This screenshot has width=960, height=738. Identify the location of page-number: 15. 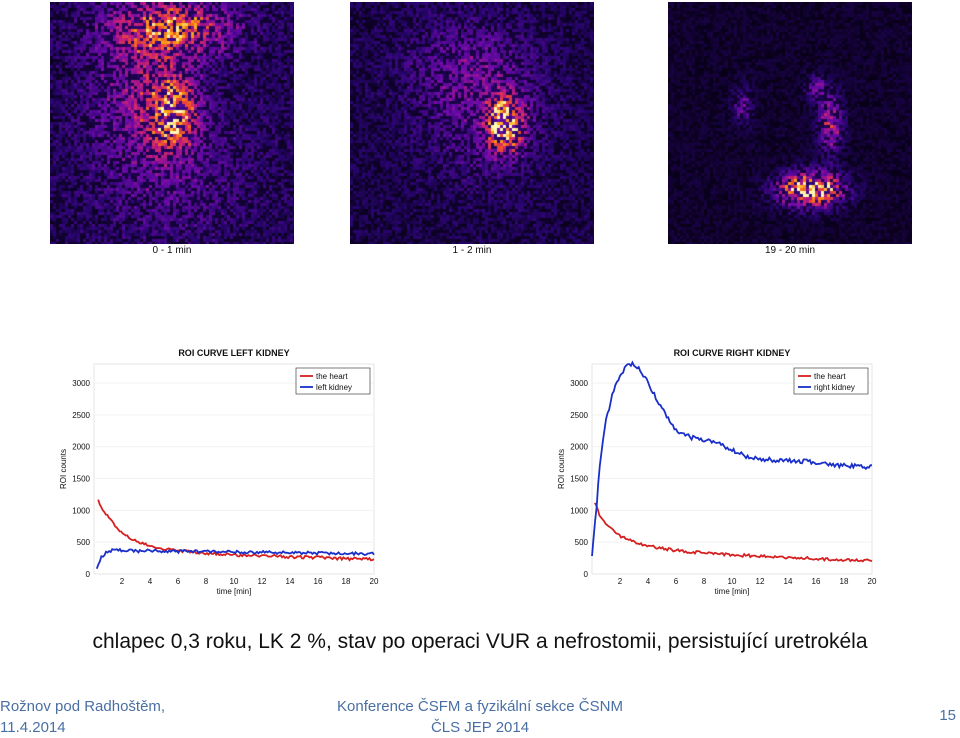
(947, 715).